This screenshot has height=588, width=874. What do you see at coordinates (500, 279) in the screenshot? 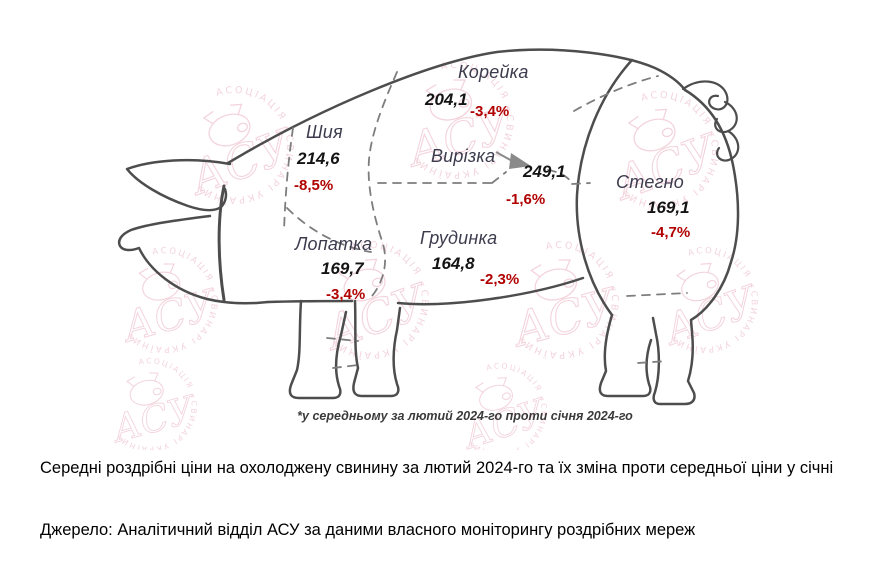
I see `cut-change-hrudynka: -2,3%` at bounding box center [500, 279].